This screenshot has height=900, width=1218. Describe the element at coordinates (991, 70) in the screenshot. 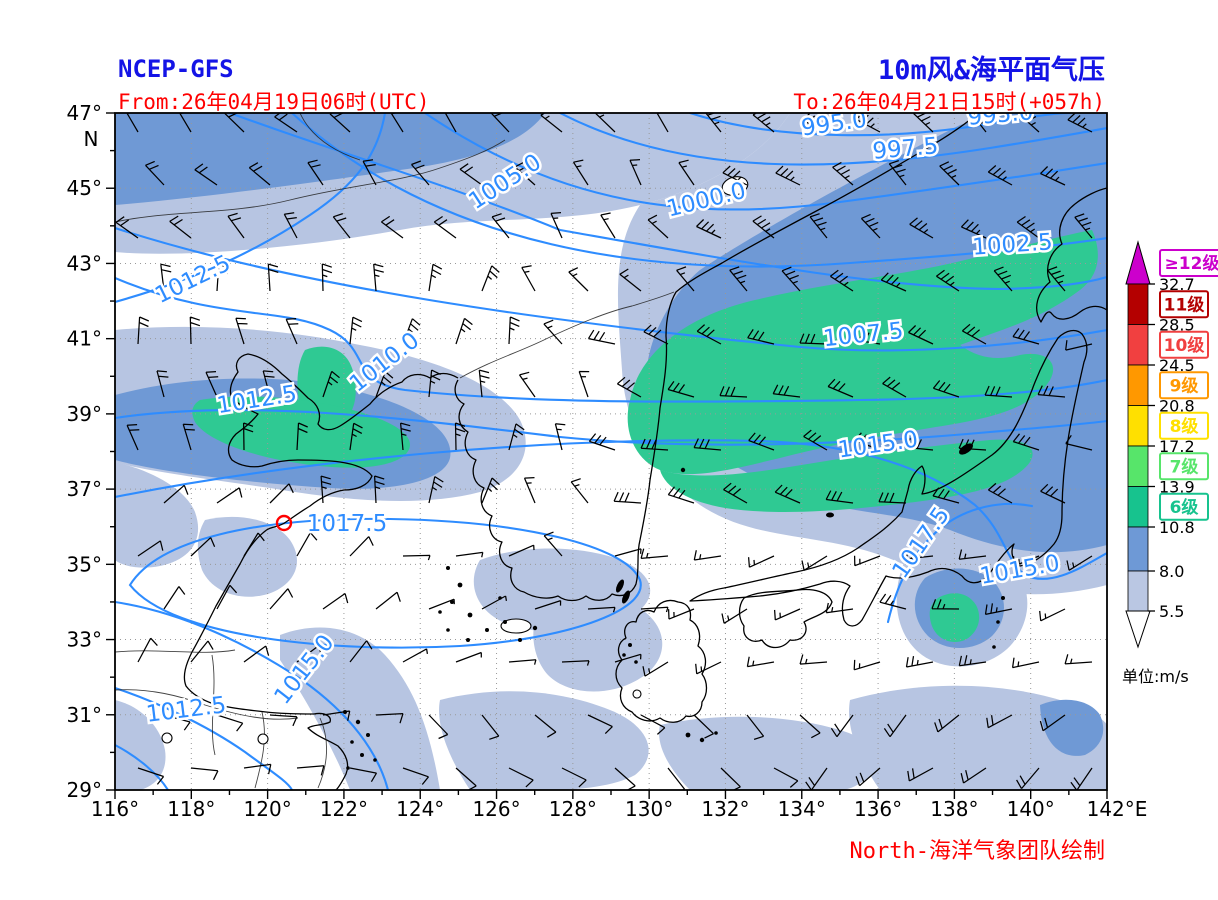

I see `product-title: 10m风&海平面气压` at that location.